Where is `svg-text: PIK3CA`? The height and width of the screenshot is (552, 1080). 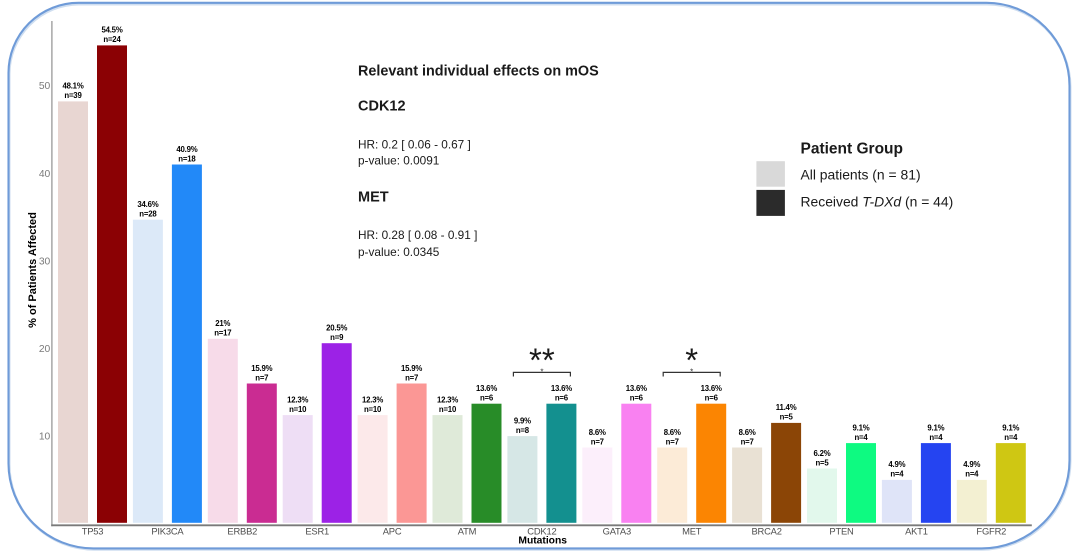
svg-text: PIK3CA is located at coordinates (167, 531).